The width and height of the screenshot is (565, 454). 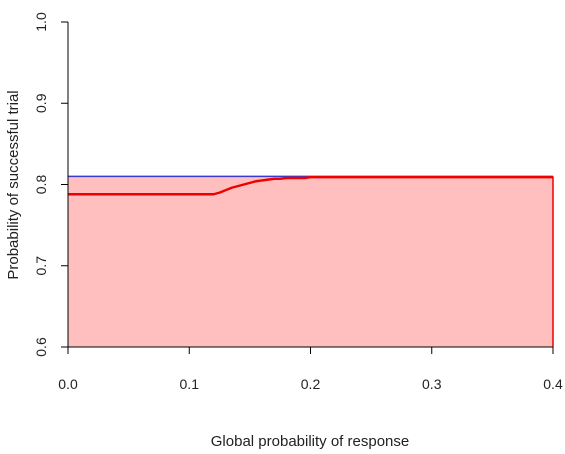 What do you see at coordinates (68, 384) in the screenshot?
I see `x-axis-tick-label: 0.0` at bounding box center [68, 384].